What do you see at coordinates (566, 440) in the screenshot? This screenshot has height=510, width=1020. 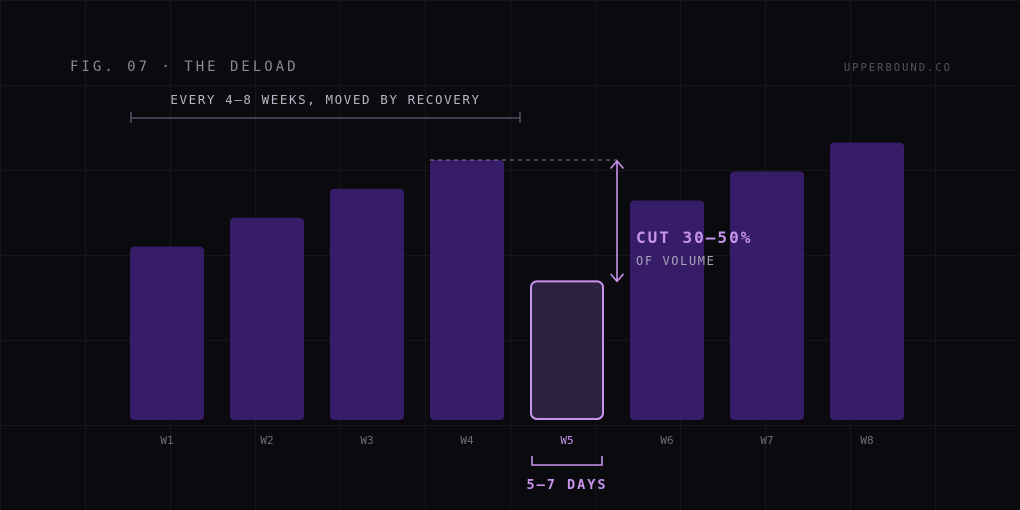 I see `tick-label: W5` at bounding box center [566, 440].